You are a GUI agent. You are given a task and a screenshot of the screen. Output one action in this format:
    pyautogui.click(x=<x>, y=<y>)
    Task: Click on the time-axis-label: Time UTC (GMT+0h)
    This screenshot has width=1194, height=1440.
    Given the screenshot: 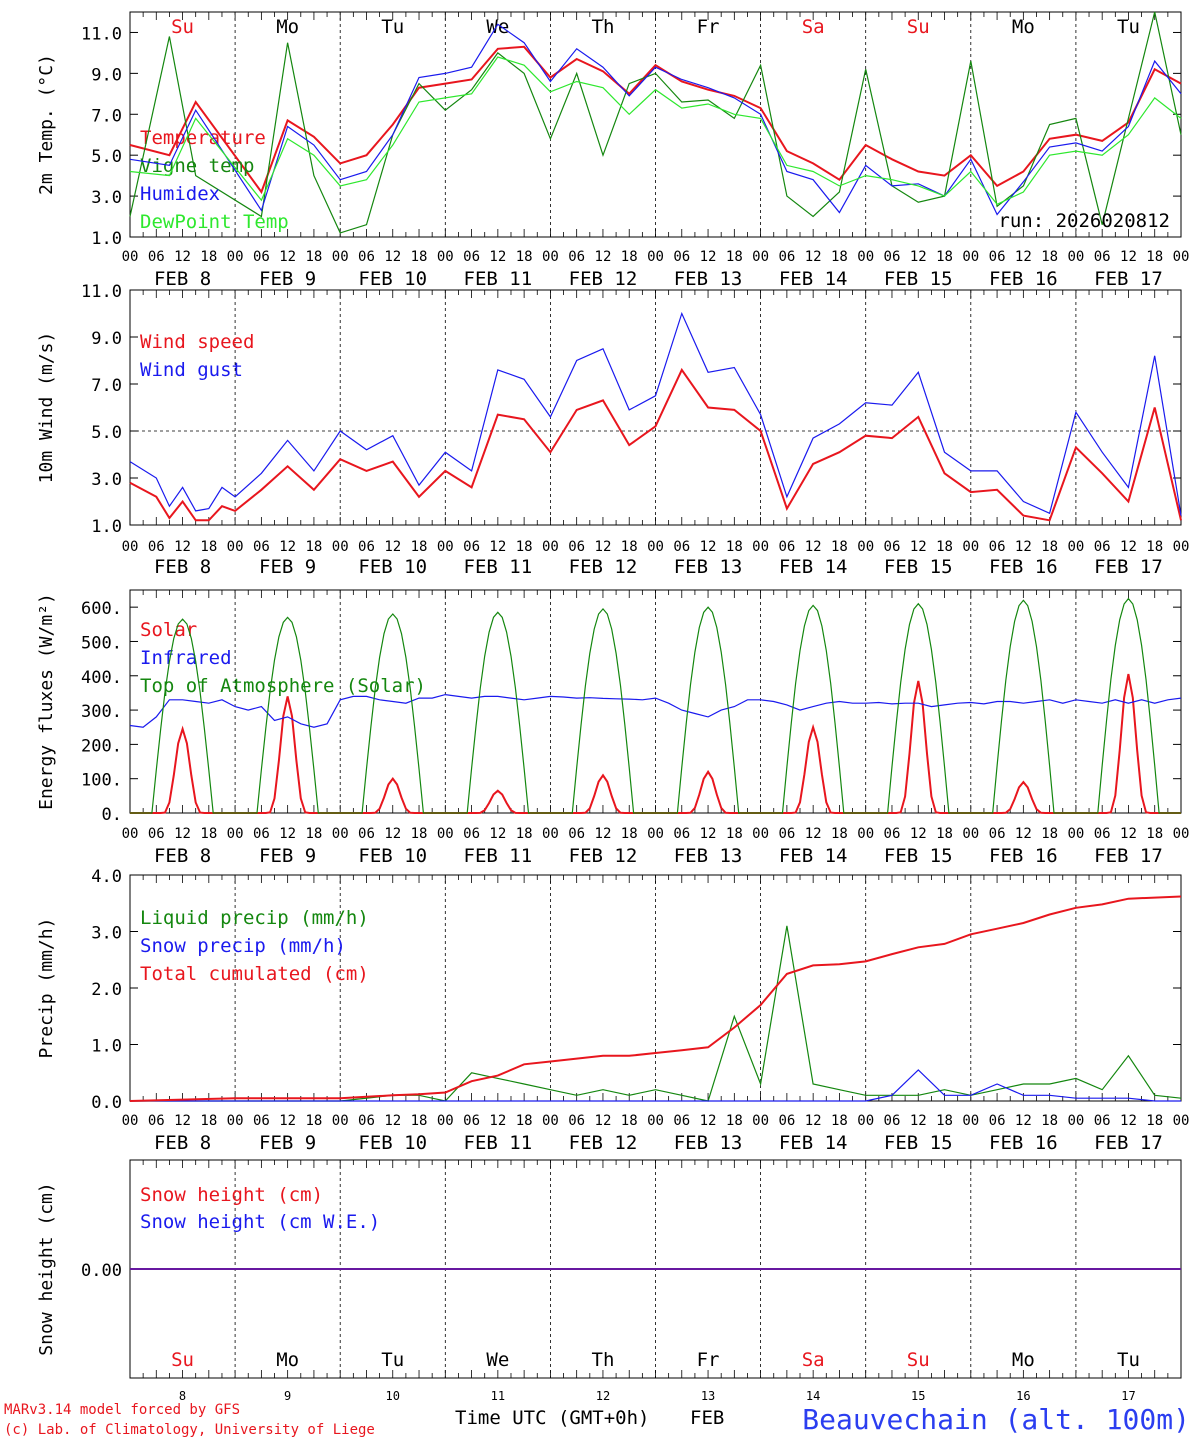 What is the action you would take?
    pyautogui.click(x=552, y=1418)
    